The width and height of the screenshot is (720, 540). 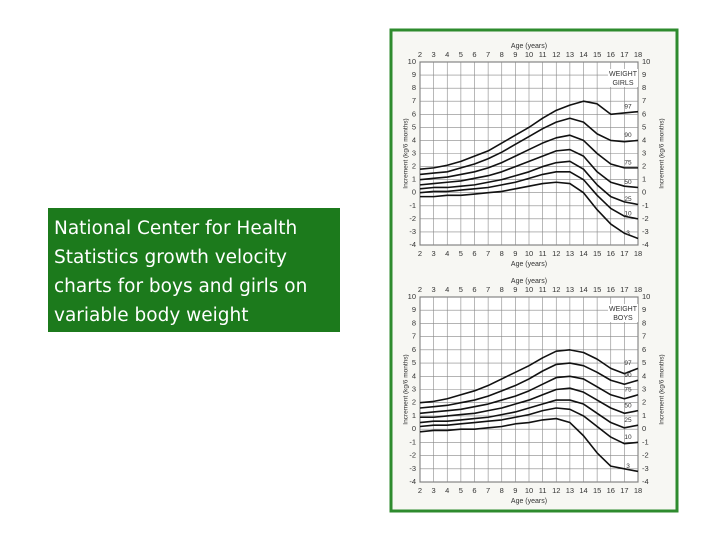 What do you see at coordinates (556, 54) in the screenshot?
I see `x-tick-label-top: 12` at bounding box center [556, 54].